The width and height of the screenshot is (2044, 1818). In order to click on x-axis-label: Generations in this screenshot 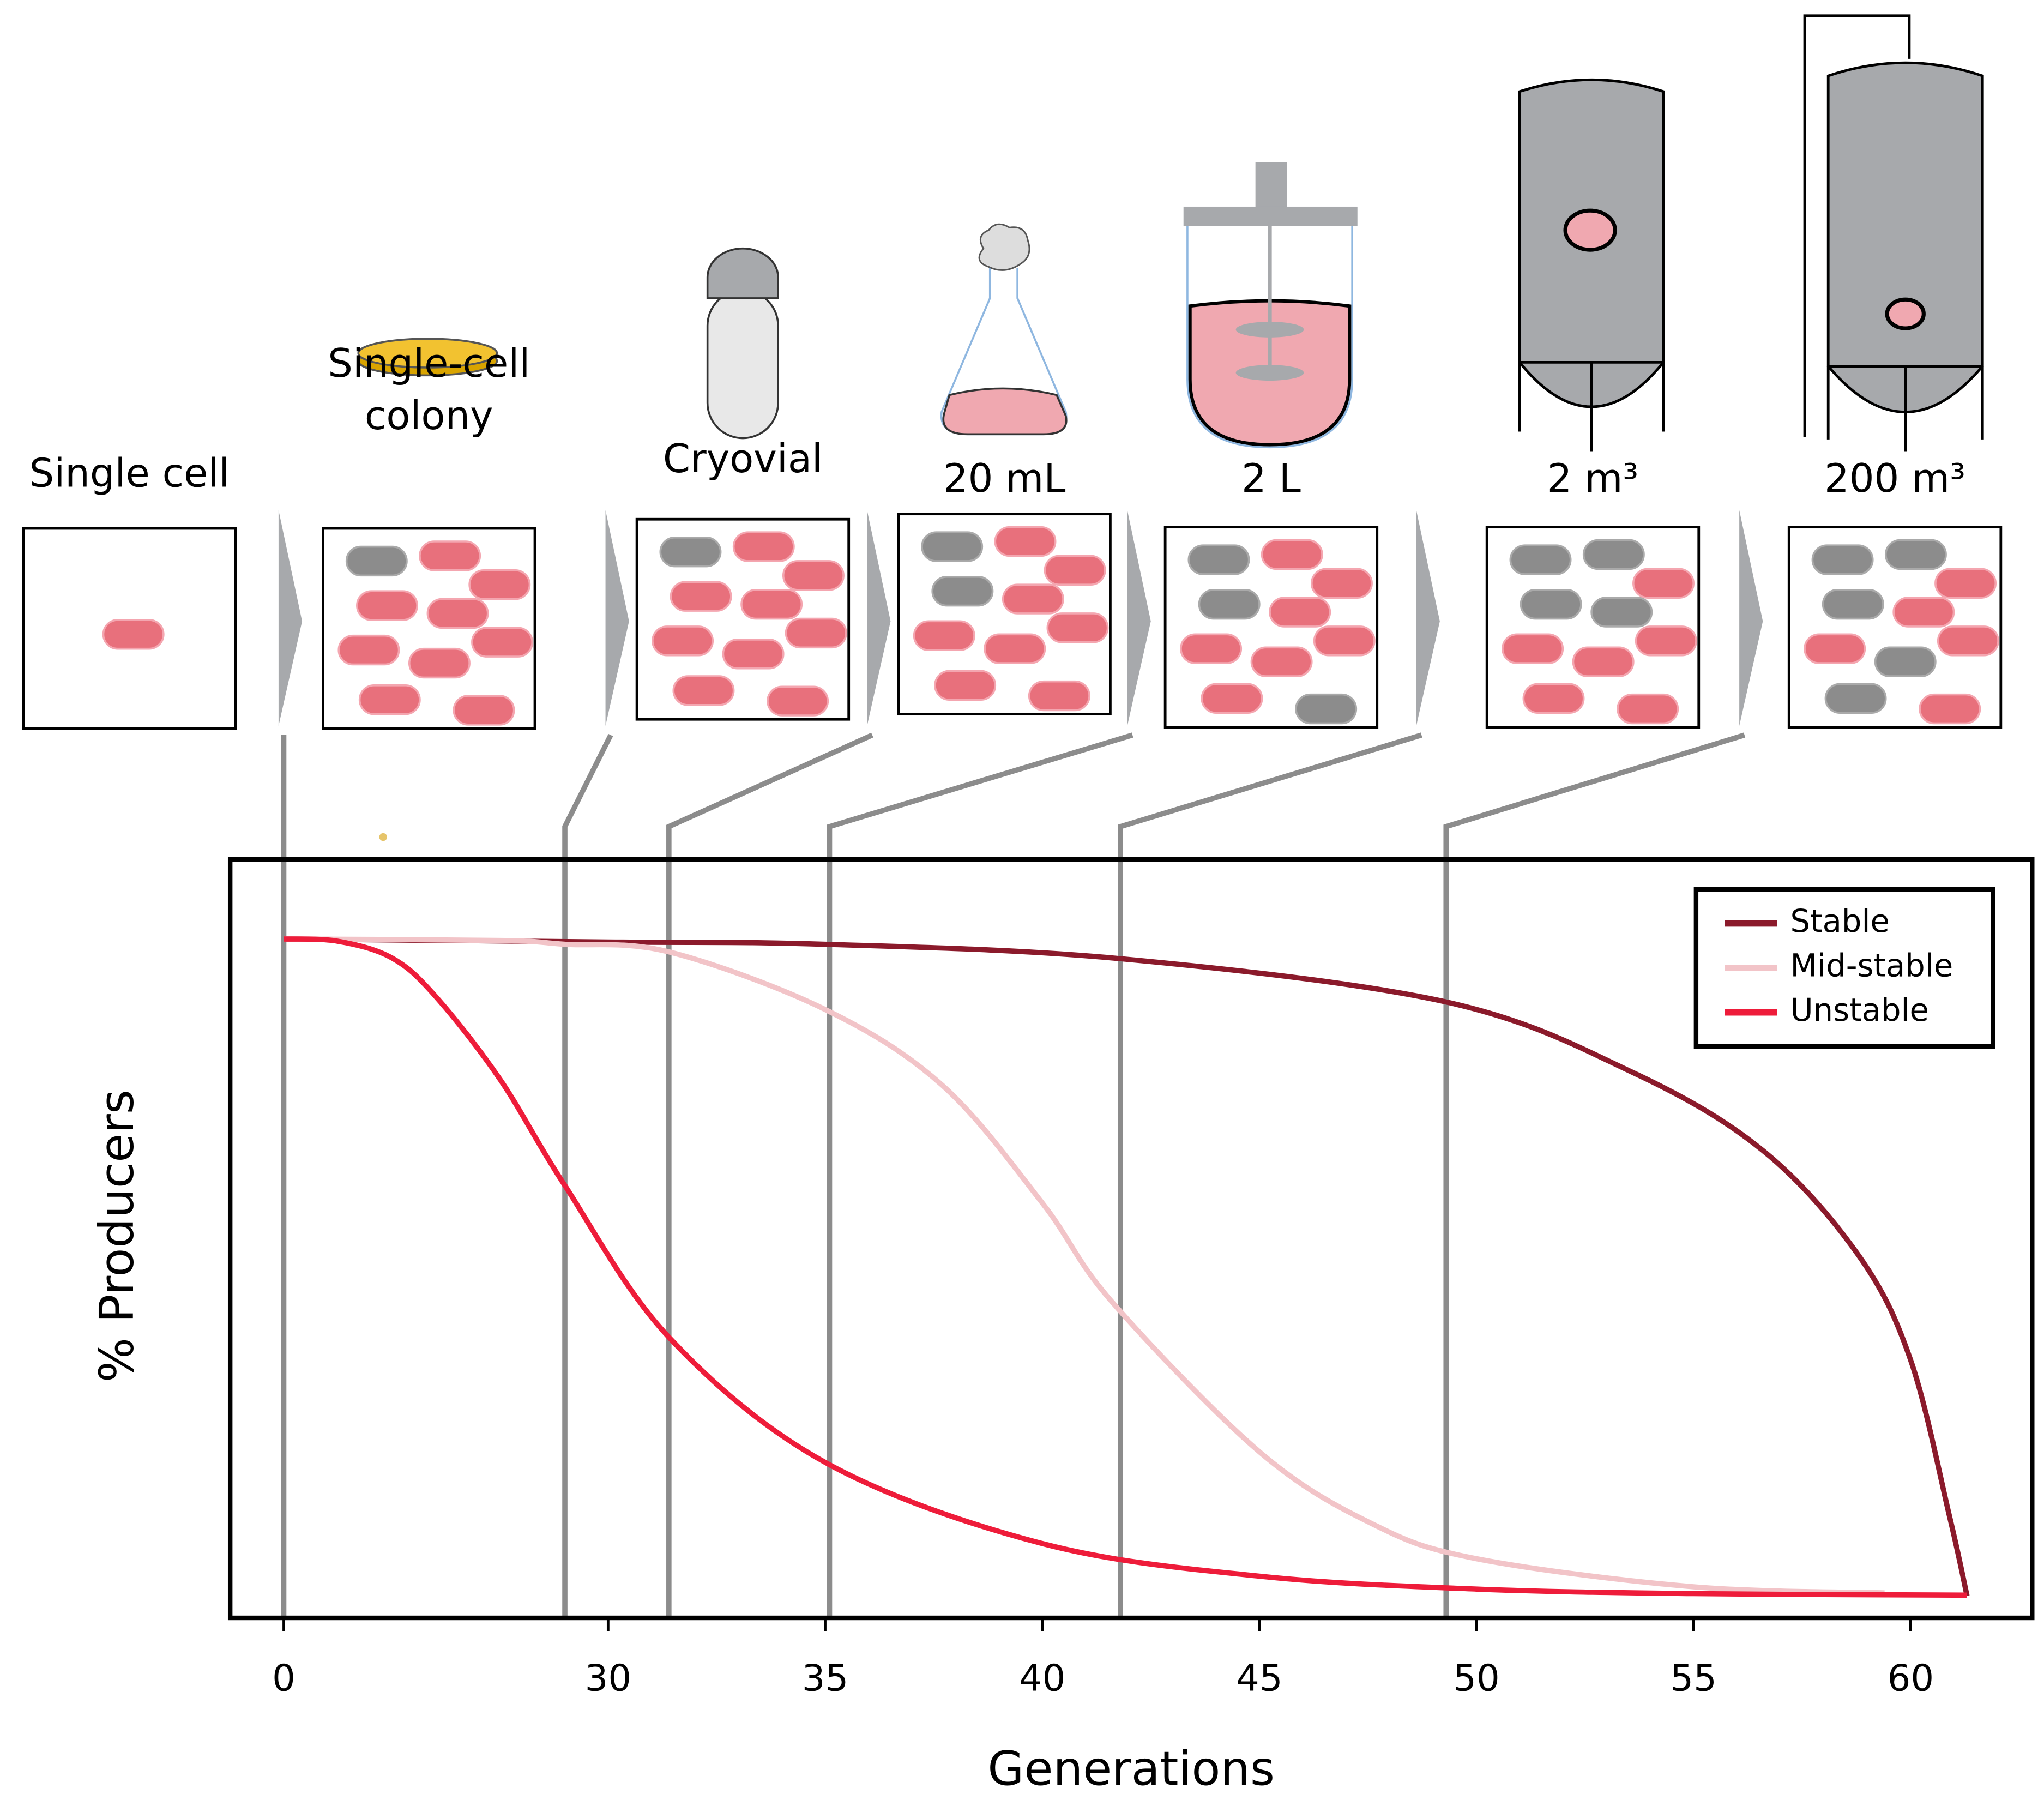, I will do `click(1131, 1769)`.